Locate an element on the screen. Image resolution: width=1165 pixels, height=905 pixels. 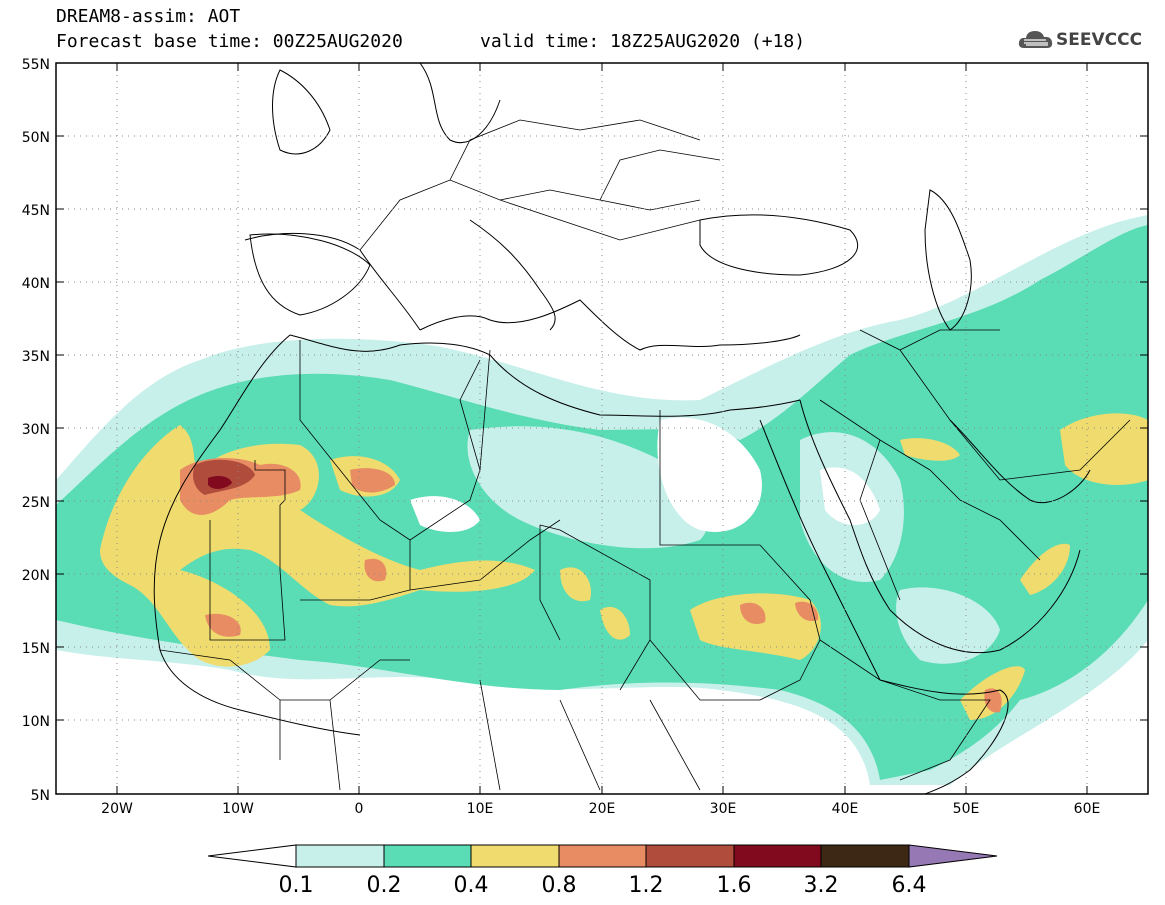
coastline-caspian is located at coordinates (948, 260).